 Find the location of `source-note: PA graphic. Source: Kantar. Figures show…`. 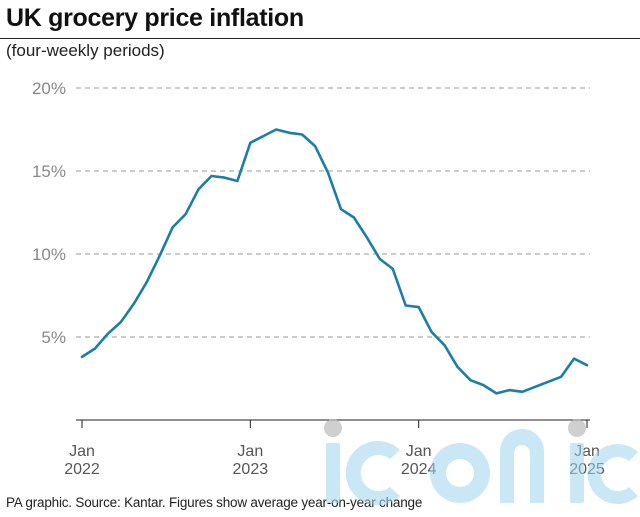

source-note: PA graphic. Source: Kantar. Figures show… is located at coordinates (214, 502).